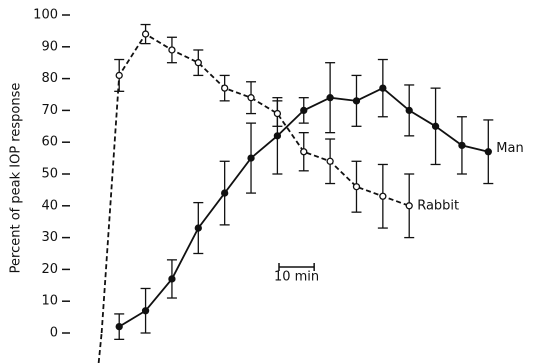 The height and width of the screenshot is (363, 534). Describe the element at coordinates (49, 110) in the screenshot. I see `y-tick-label: 70` at that location.